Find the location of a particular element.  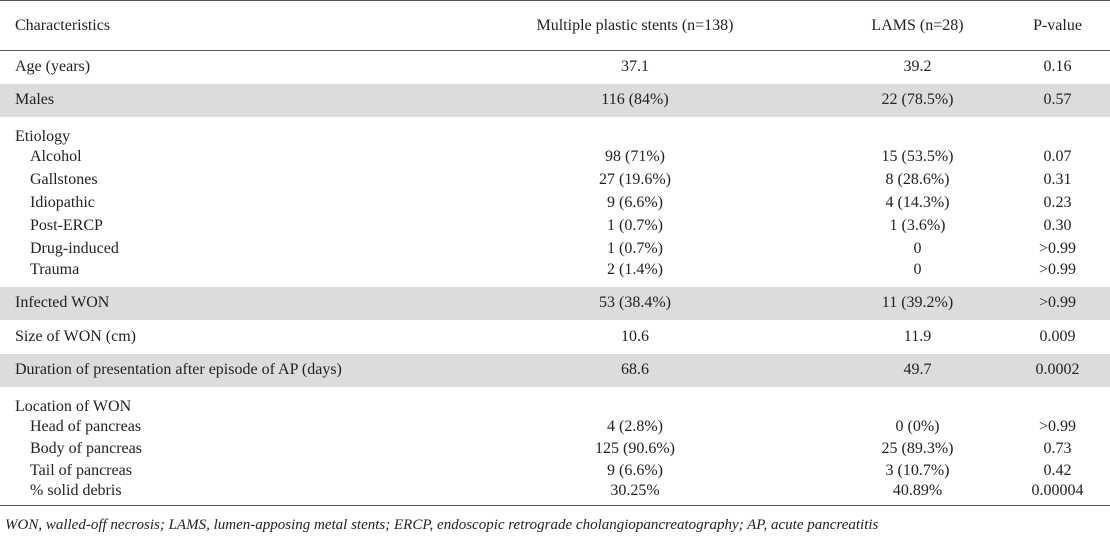

row-label: Body of pancreas is located at coordinates (86, 448).